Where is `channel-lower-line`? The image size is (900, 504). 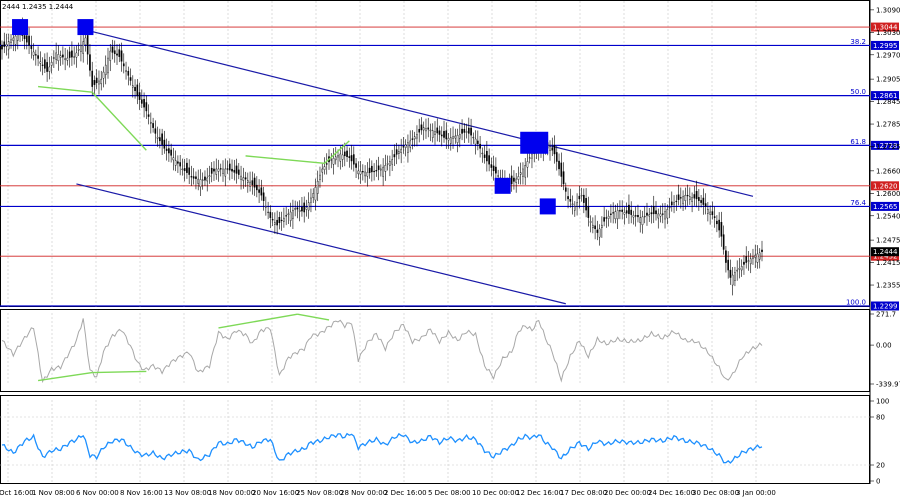
channel-lower-line is located at coordinates (321, 244).